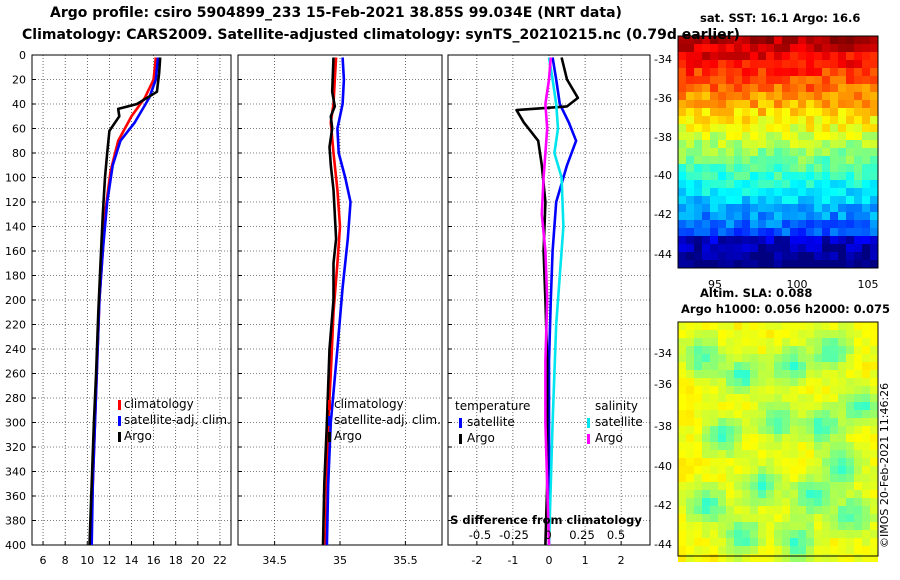  What do you see at coordinates (621, 560) in the screenshot?
I see `x-tick-label: 2` at bounding box center [621, 560].